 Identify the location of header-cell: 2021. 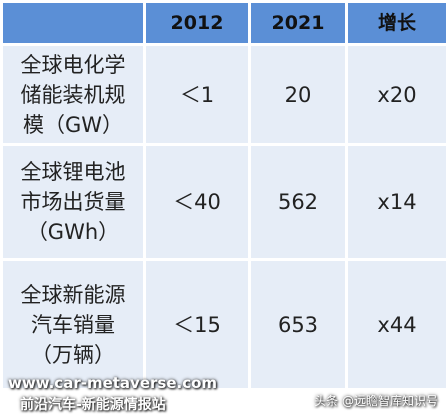
(298, 23).